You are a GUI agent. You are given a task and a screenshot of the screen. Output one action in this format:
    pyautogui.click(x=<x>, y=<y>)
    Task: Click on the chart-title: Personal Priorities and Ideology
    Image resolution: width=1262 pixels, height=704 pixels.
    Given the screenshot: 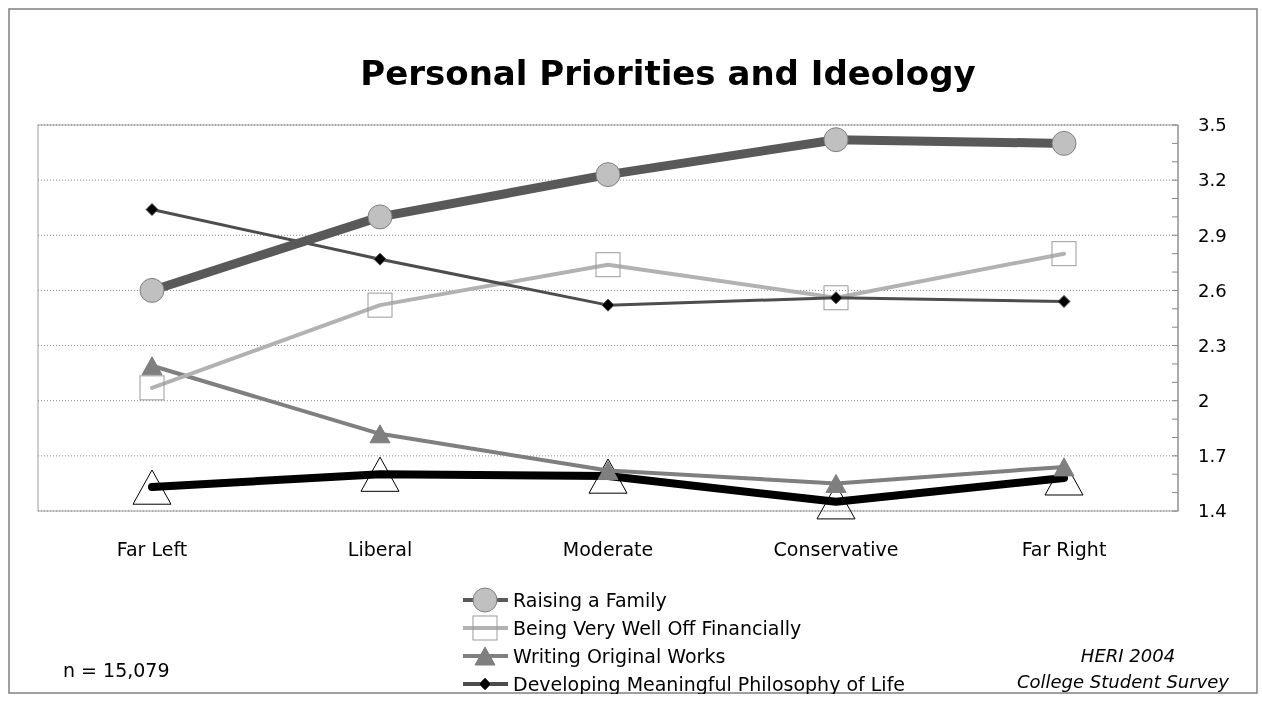 What is the action you would take?
    pyautogui.click(x=668, y=73)
    